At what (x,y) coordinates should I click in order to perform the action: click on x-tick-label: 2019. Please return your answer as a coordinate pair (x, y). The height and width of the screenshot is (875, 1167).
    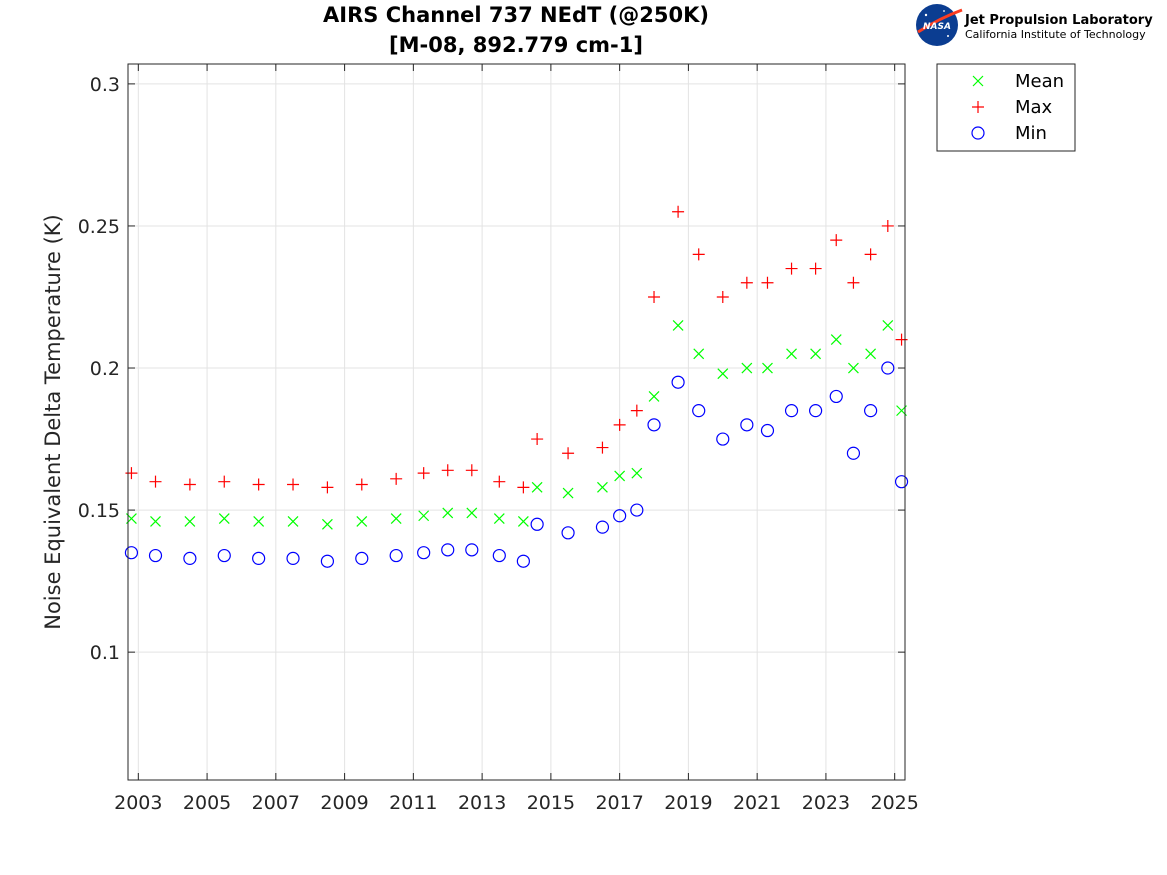
    Looking at the image, I should click on (688, 803).